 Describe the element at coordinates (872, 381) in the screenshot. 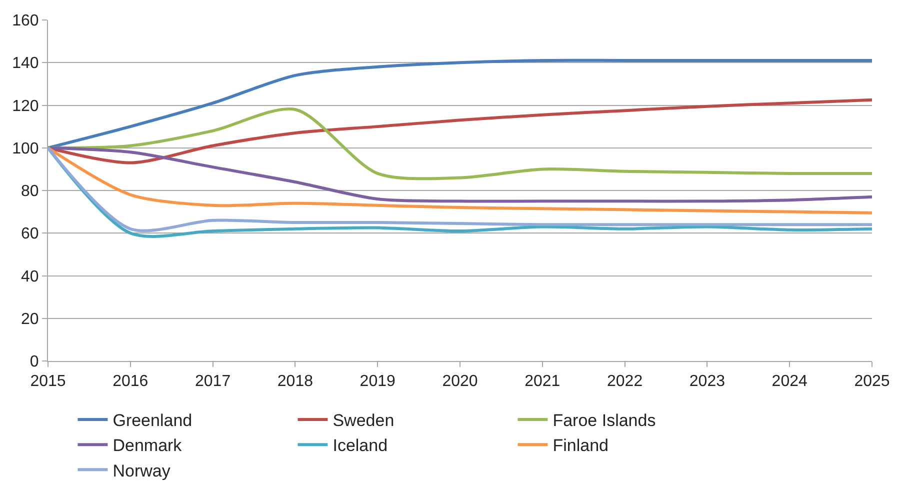

I see `x-tick-label: 2025` at that location.